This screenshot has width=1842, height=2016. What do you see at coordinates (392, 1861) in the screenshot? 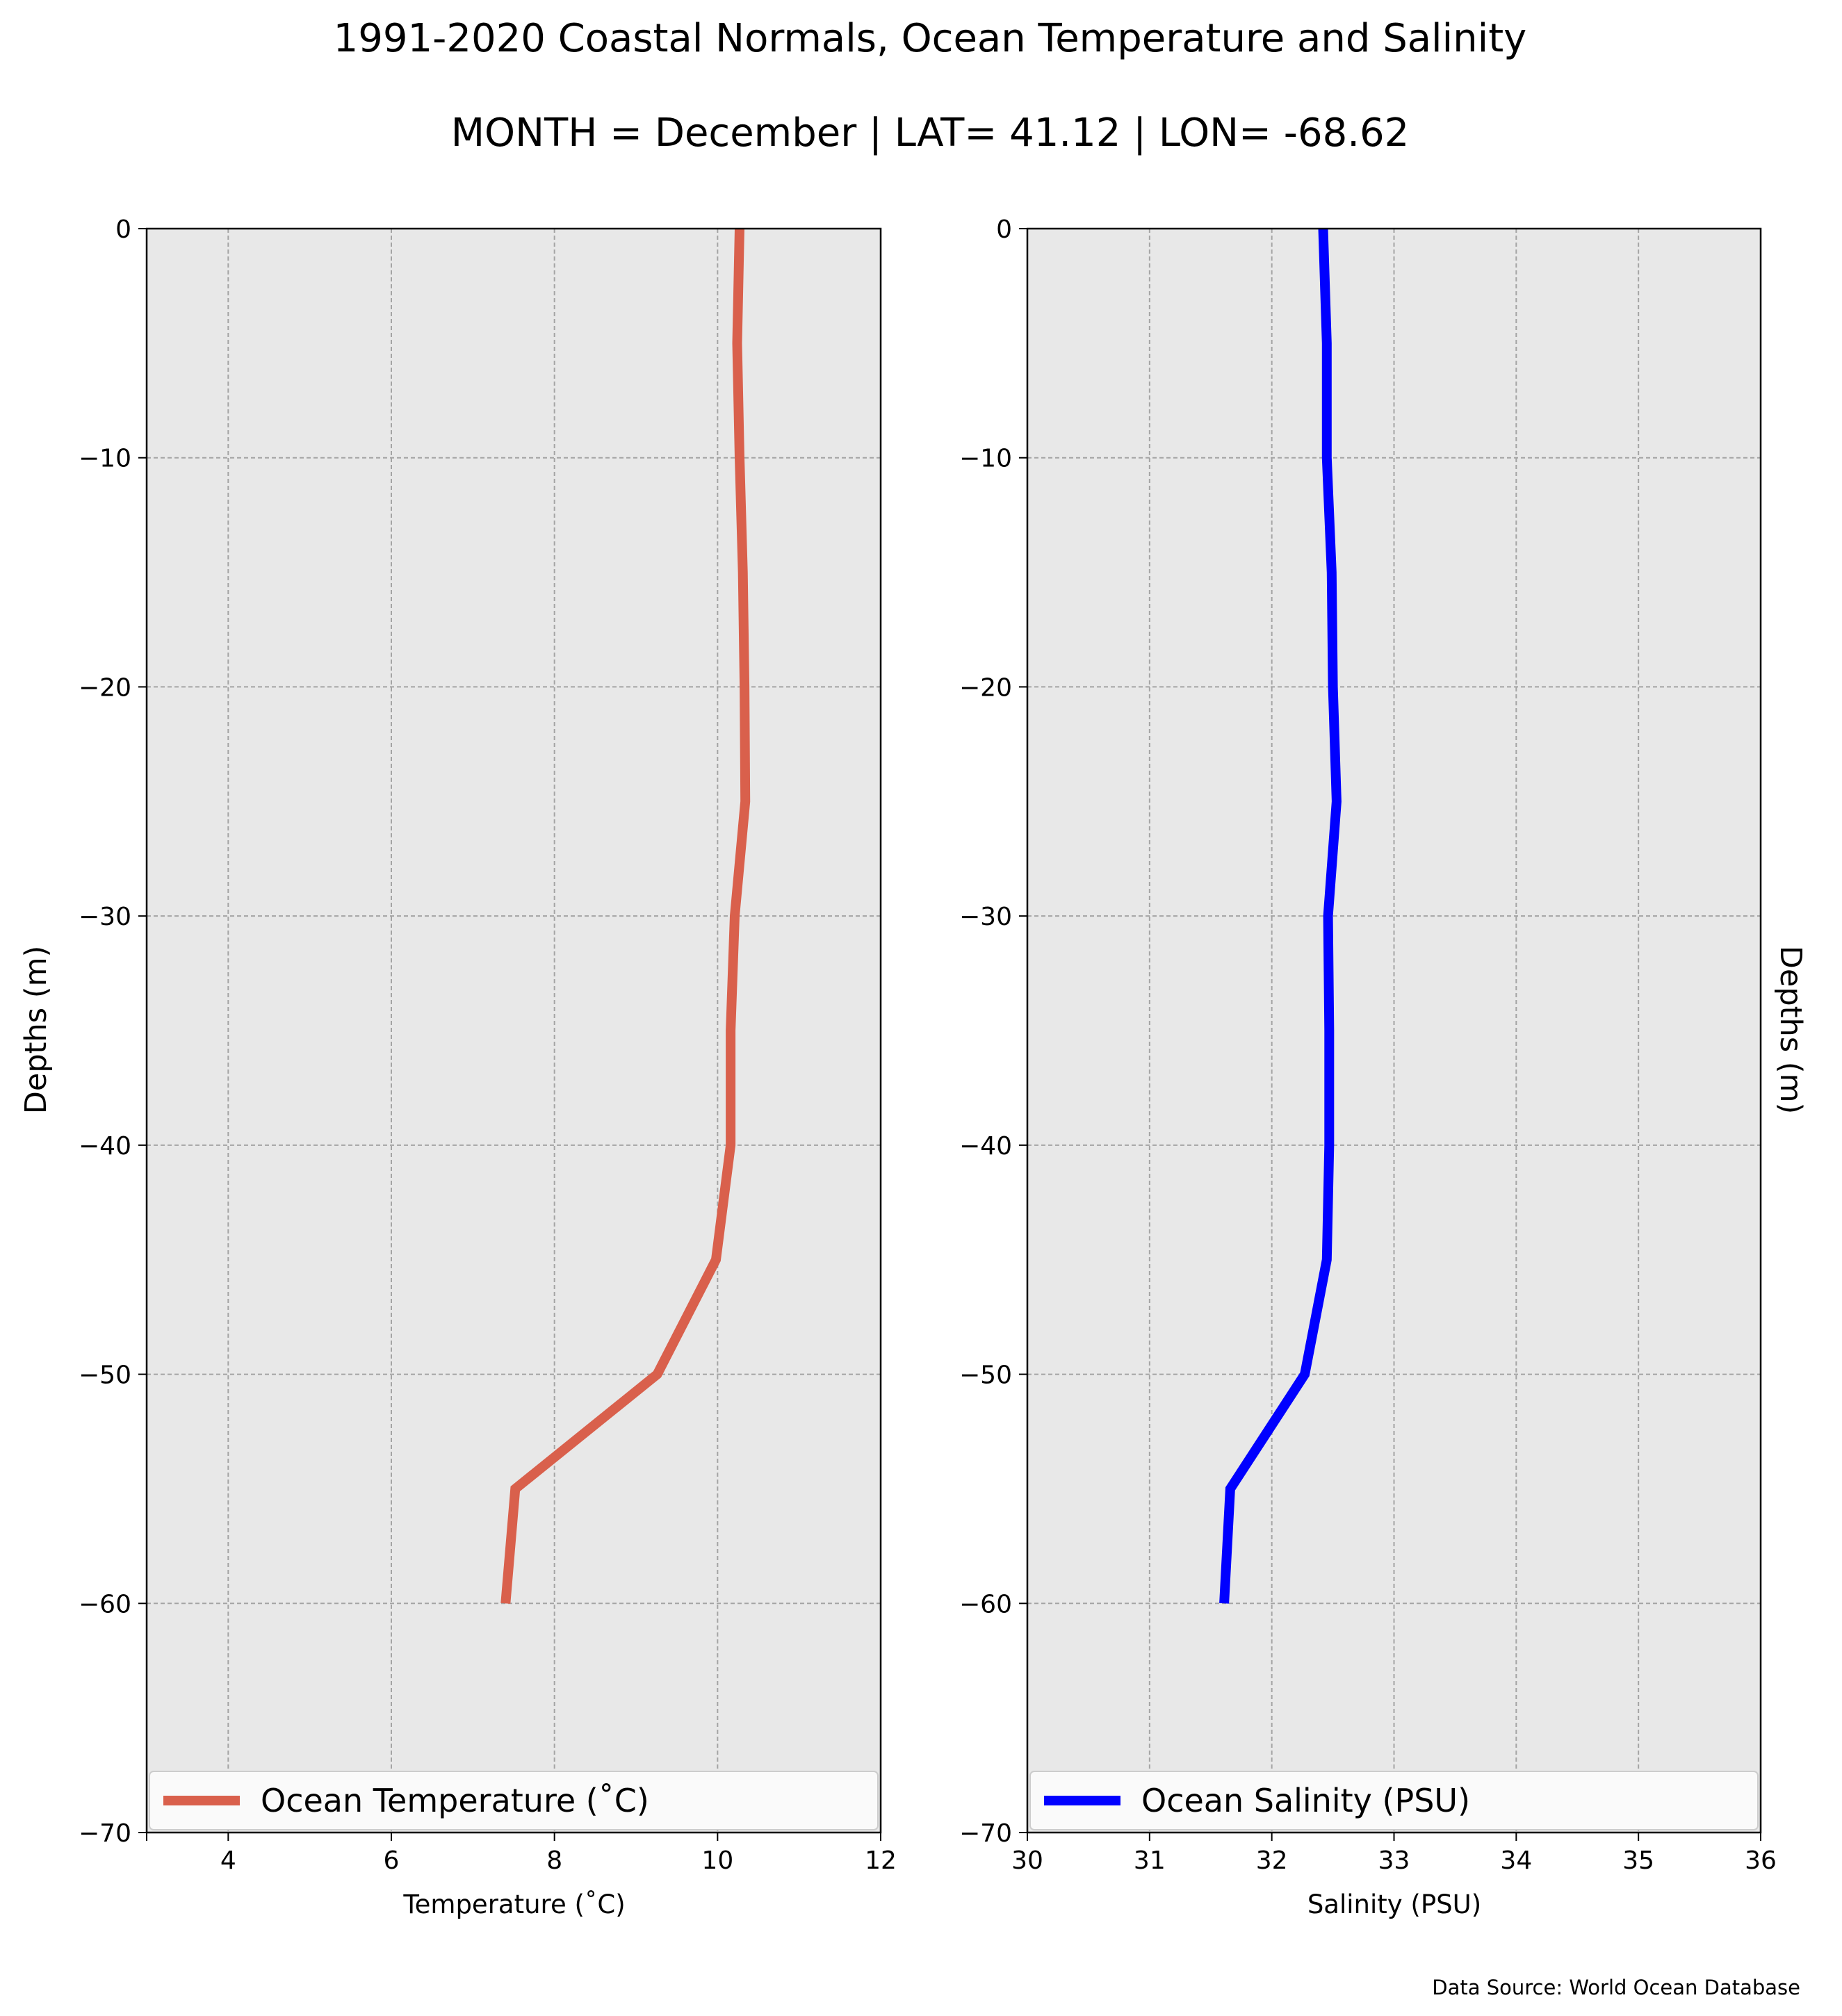
I see `temperature-x-tick-label: 6` at bounding box center [392, 1861].